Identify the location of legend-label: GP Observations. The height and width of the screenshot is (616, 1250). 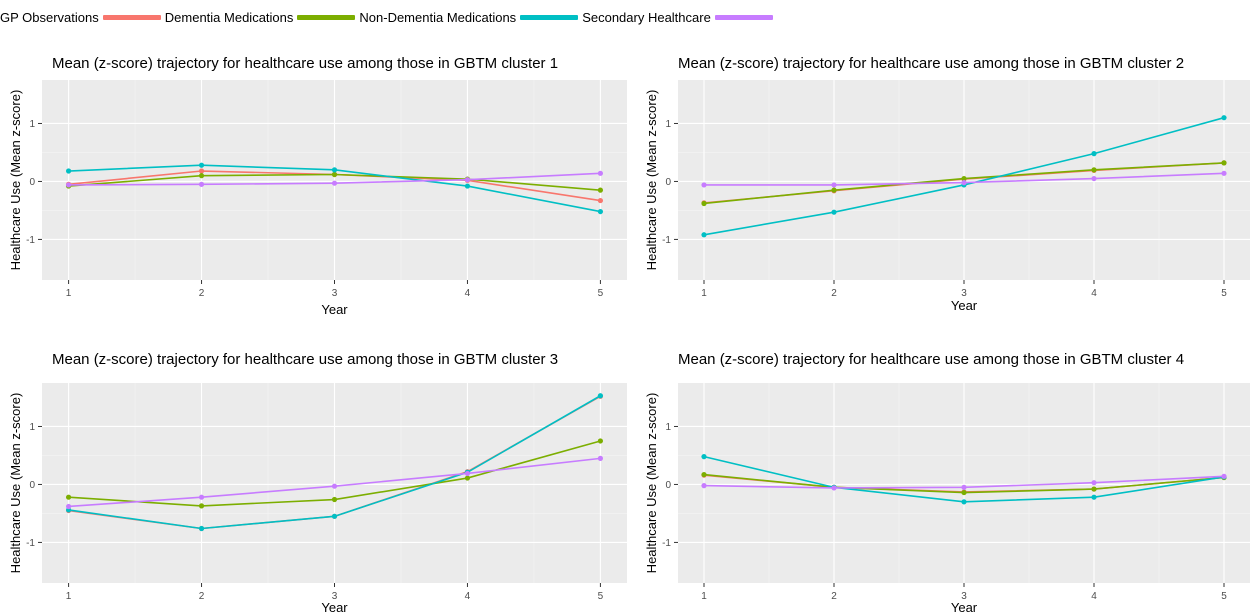
(49, 17).